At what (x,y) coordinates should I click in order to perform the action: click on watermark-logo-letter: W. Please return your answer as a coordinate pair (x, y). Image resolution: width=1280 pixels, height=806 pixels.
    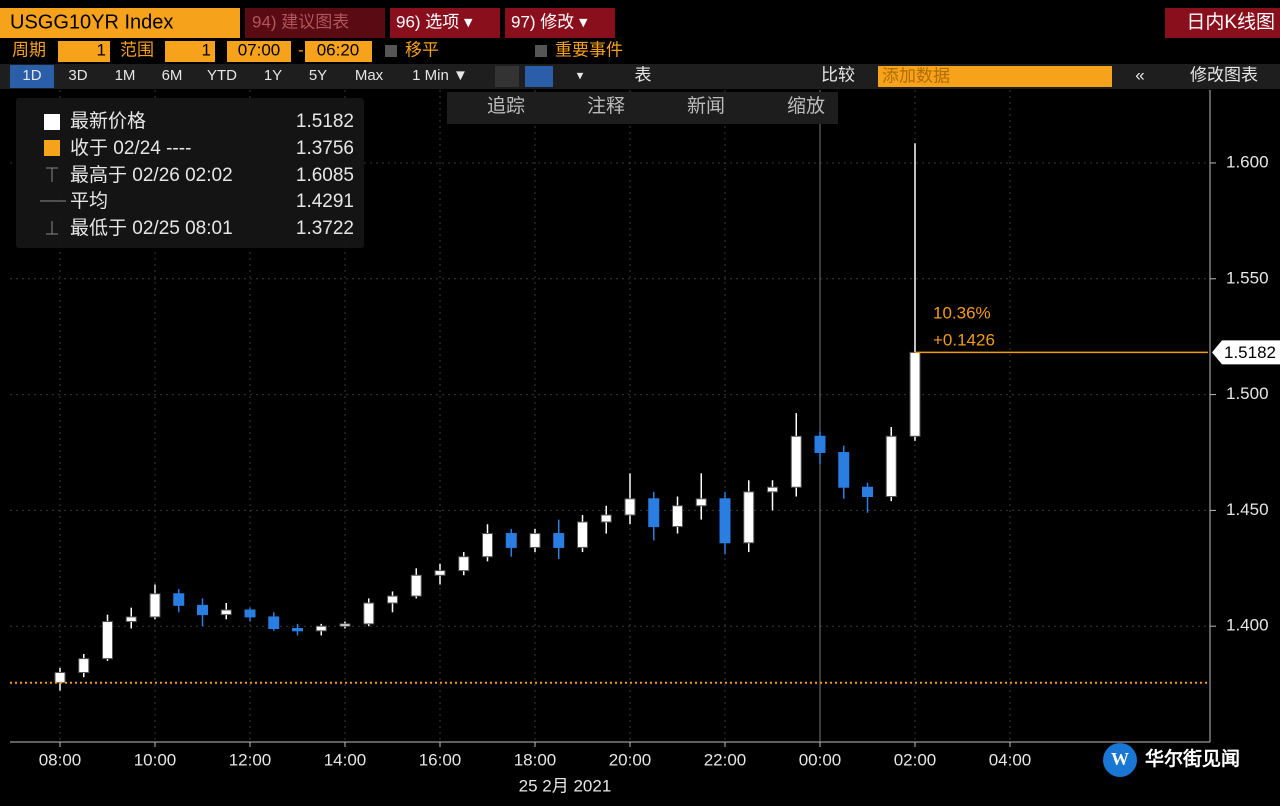
    Looking at the image, I should click on (1120, 759).